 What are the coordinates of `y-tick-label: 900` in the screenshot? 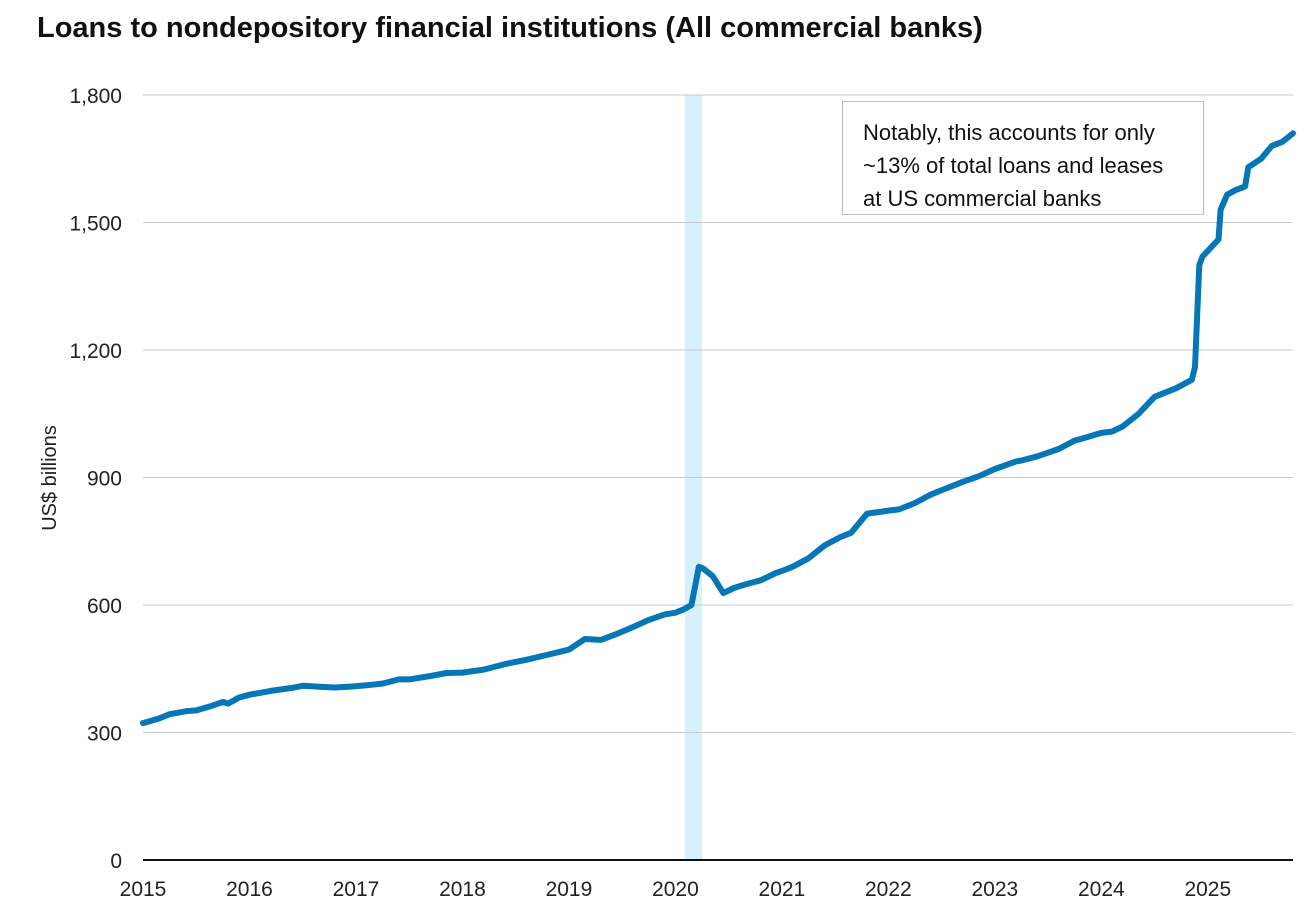 It's located at (104, 479).